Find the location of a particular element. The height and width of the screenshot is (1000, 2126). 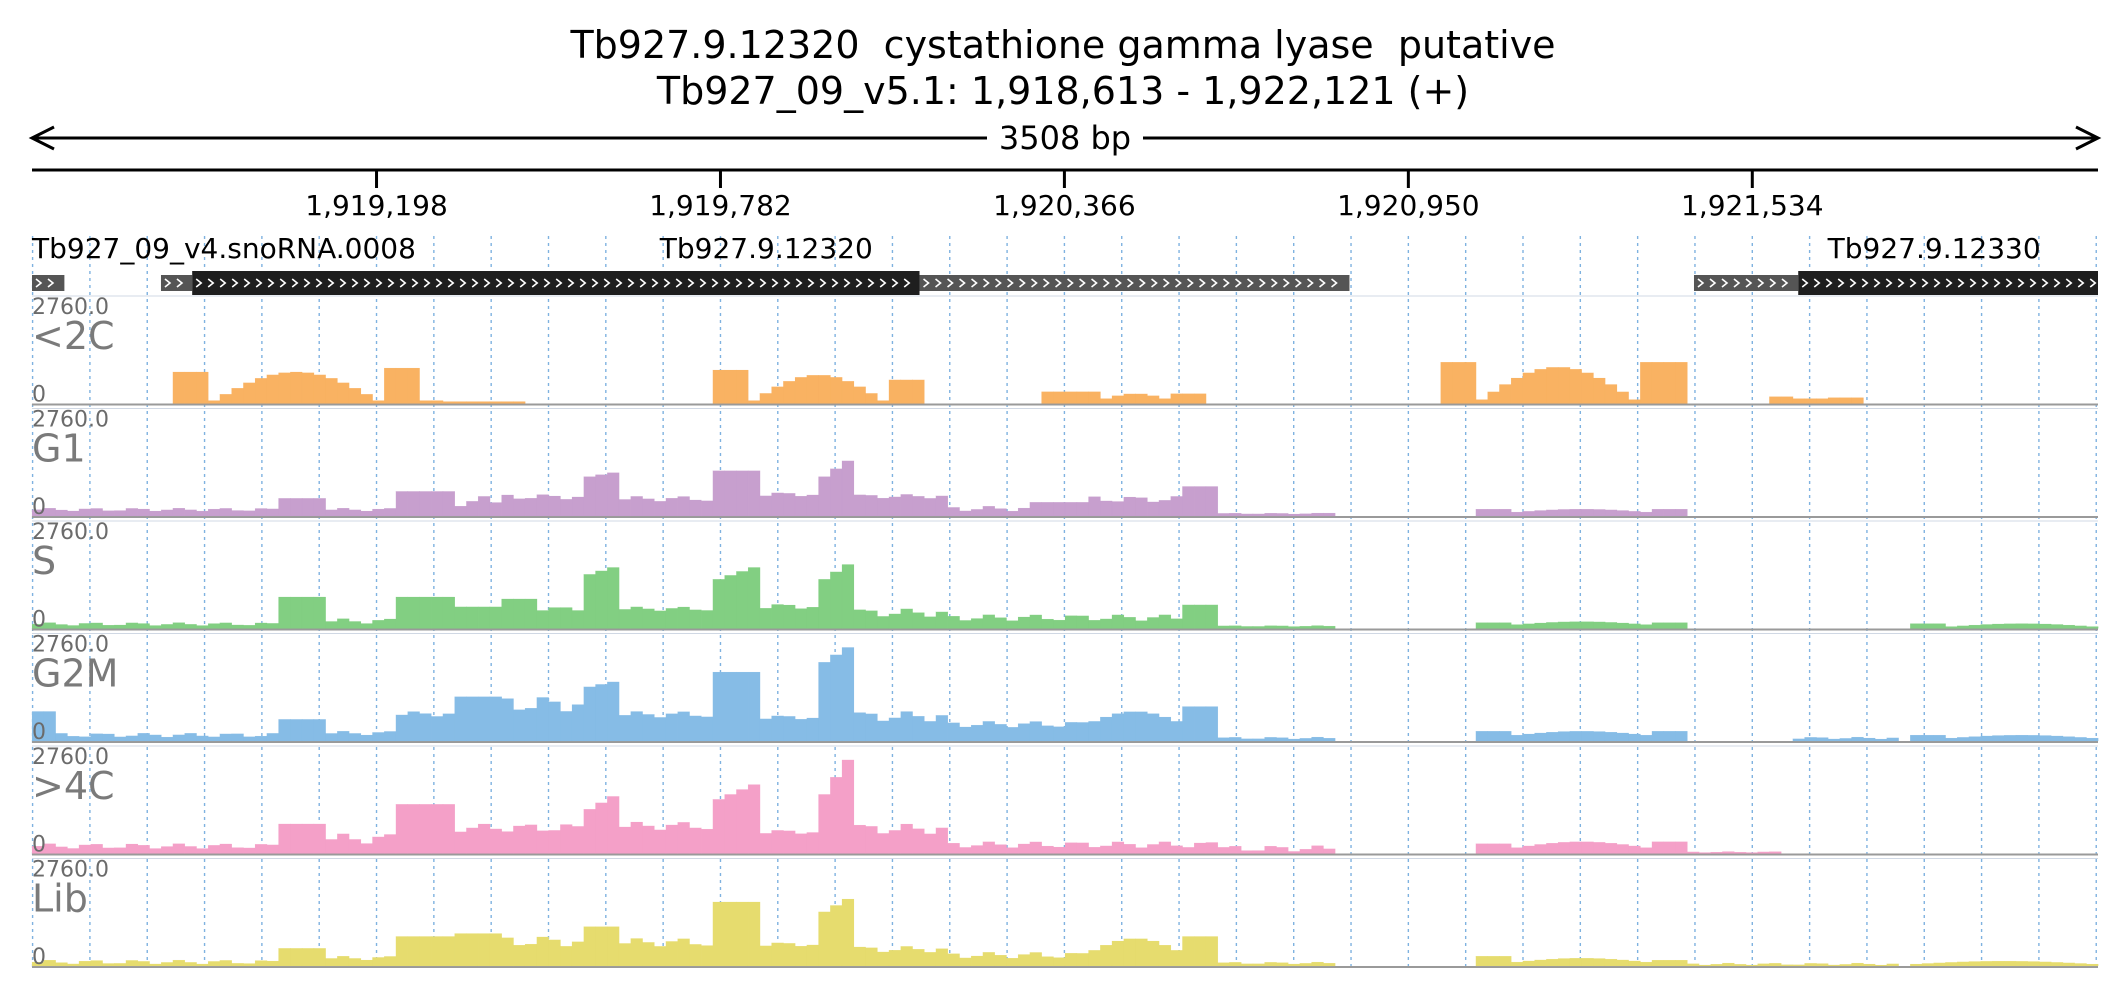

track-zero-label: 0 is located at coordinates (39, 507).